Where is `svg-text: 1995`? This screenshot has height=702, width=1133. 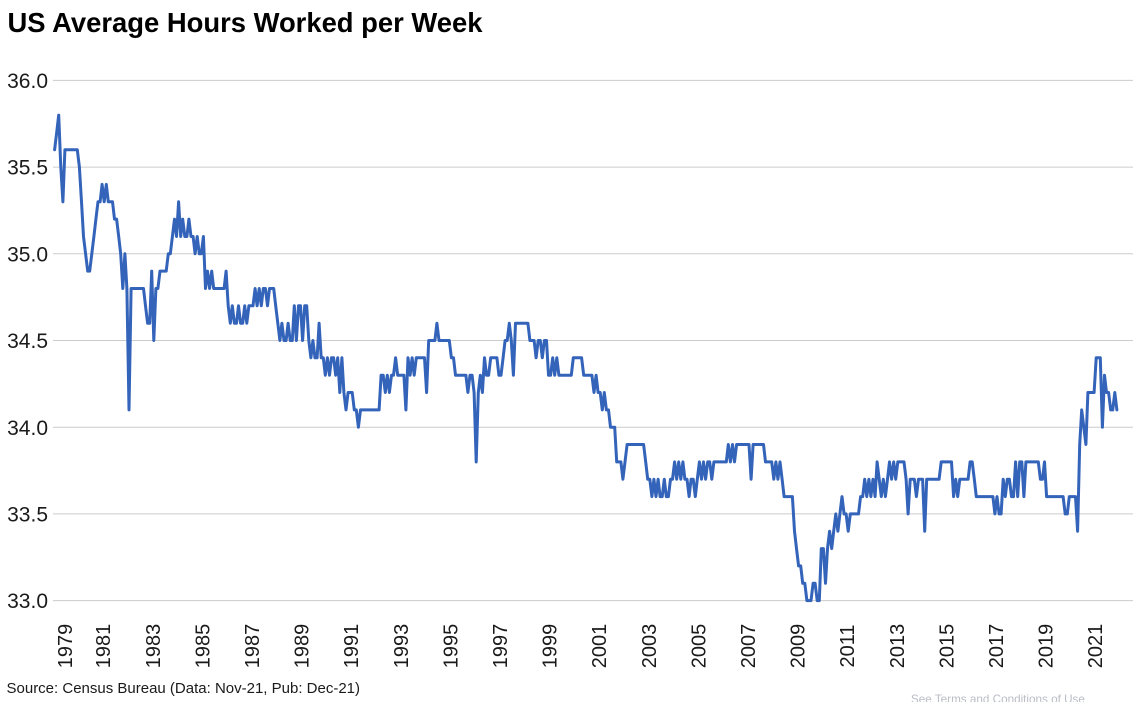
svg-text: 1995 is located at coordinates (451, 646).